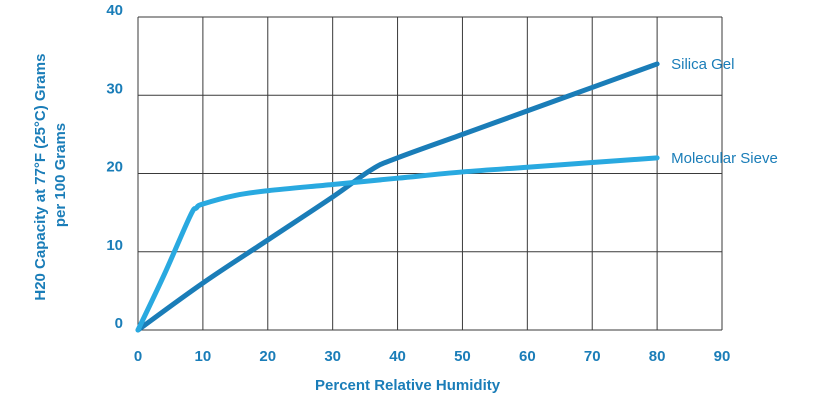 The image size is (828, 398). Describe the element at coordinates (722, 356) in the screenshot. I see `x-tick-label: 90` at that location.